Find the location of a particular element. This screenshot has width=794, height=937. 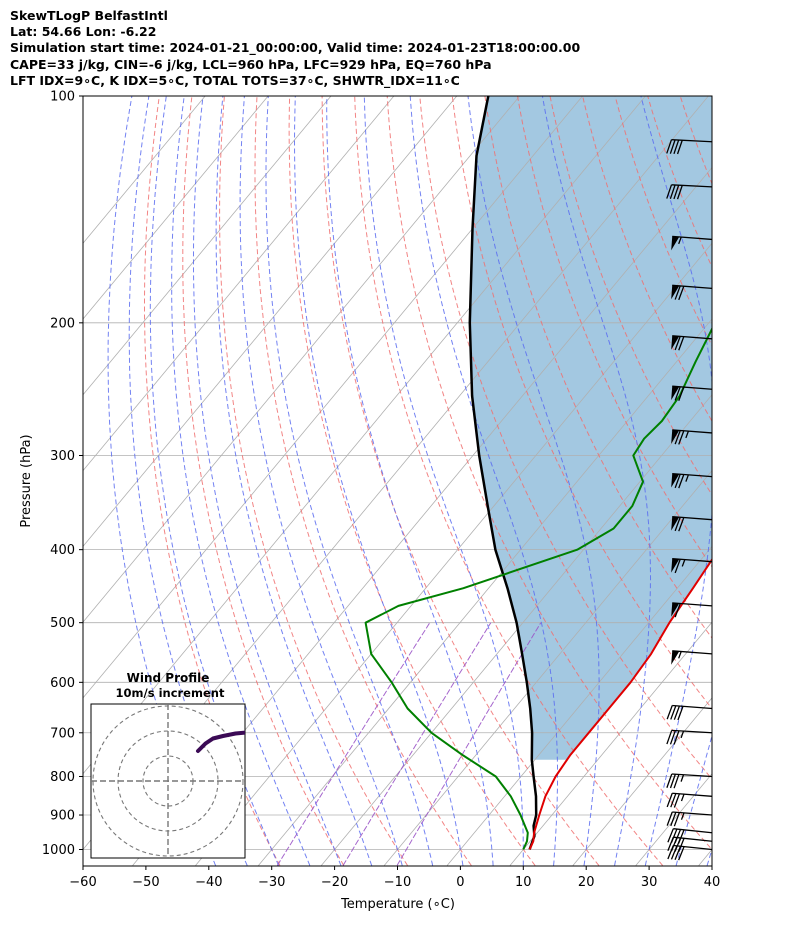

wind-barbs is located at coordinates (689, 500).